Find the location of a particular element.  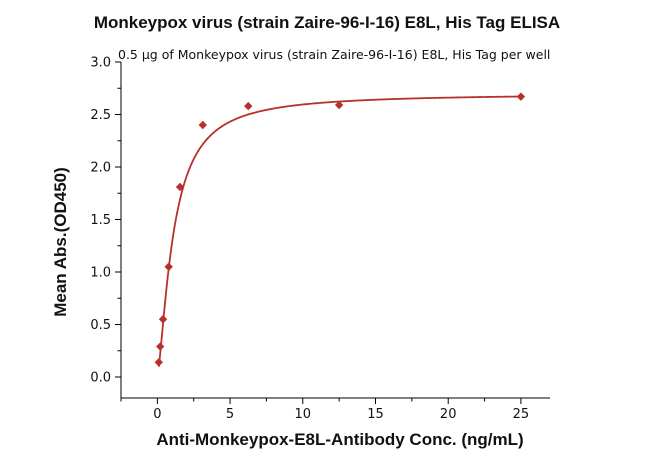

y-tick-label: 0.0 is located at coordinates (100, 378).